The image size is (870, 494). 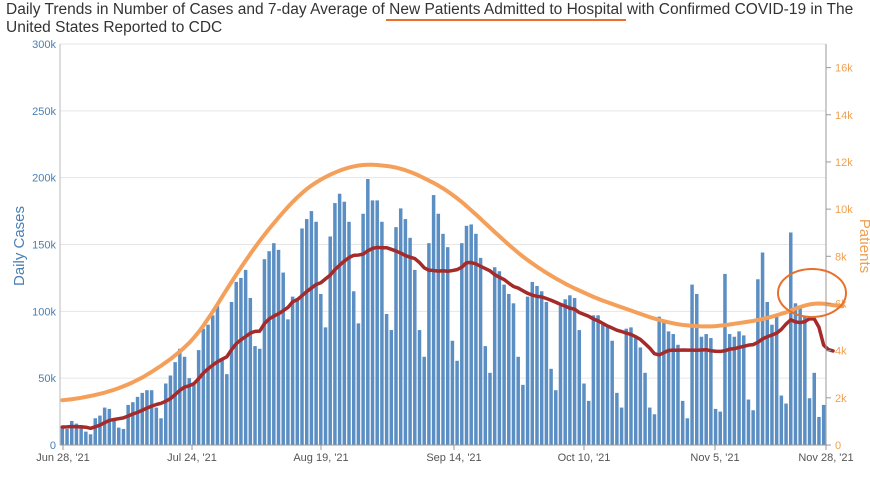 What do you see at coordinates (841, 352) in the screenshot?
I see `y-right-tick-label: 4k` at bounding box center [841, 352].